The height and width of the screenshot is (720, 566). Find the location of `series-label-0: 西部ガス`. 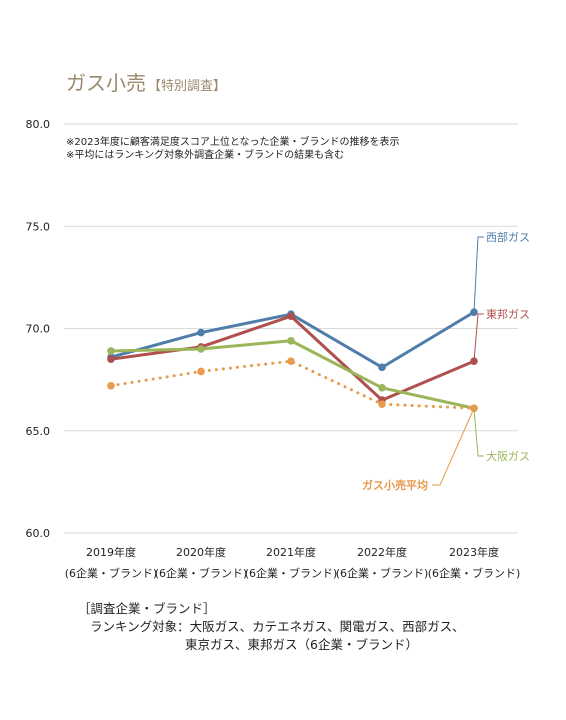

series-label-0: 西部ガス is located at coordinates (508, 237).